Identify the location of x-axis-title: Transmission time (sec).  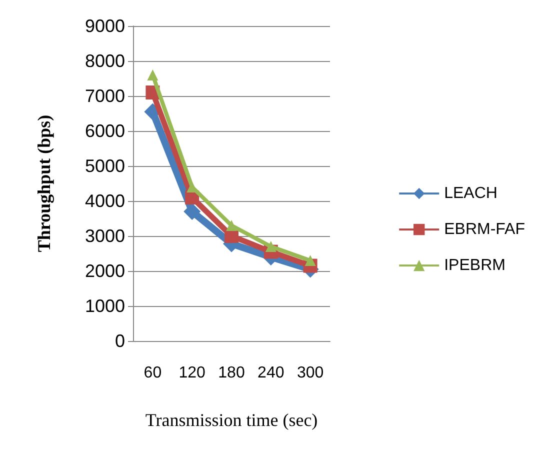
(231, 420).